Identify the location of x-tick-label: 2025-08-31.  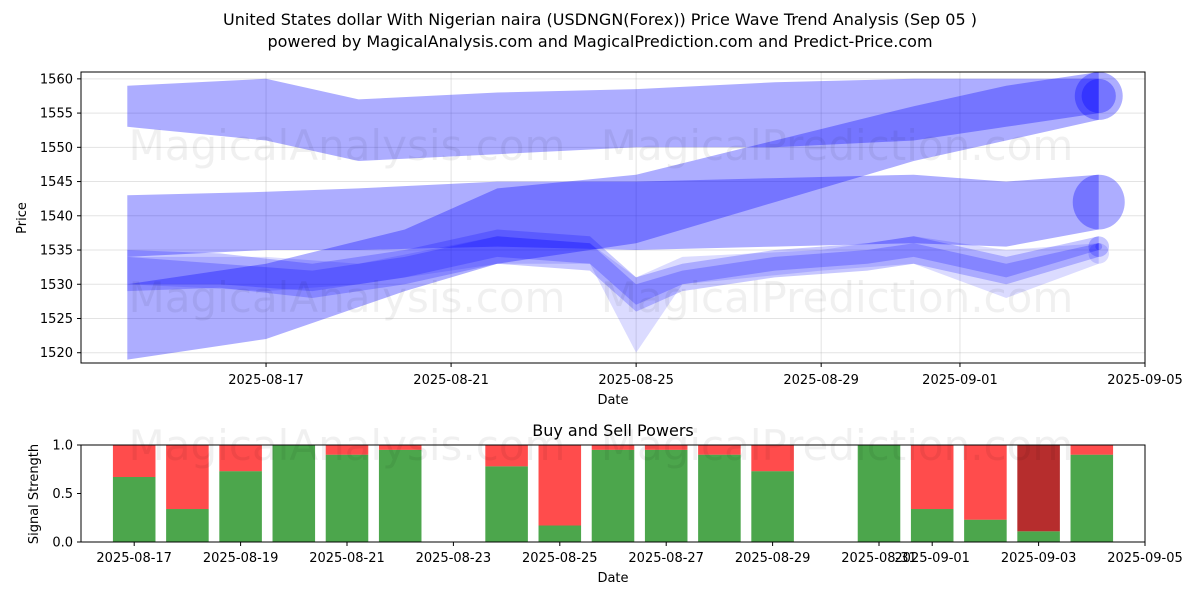
(879, 558).